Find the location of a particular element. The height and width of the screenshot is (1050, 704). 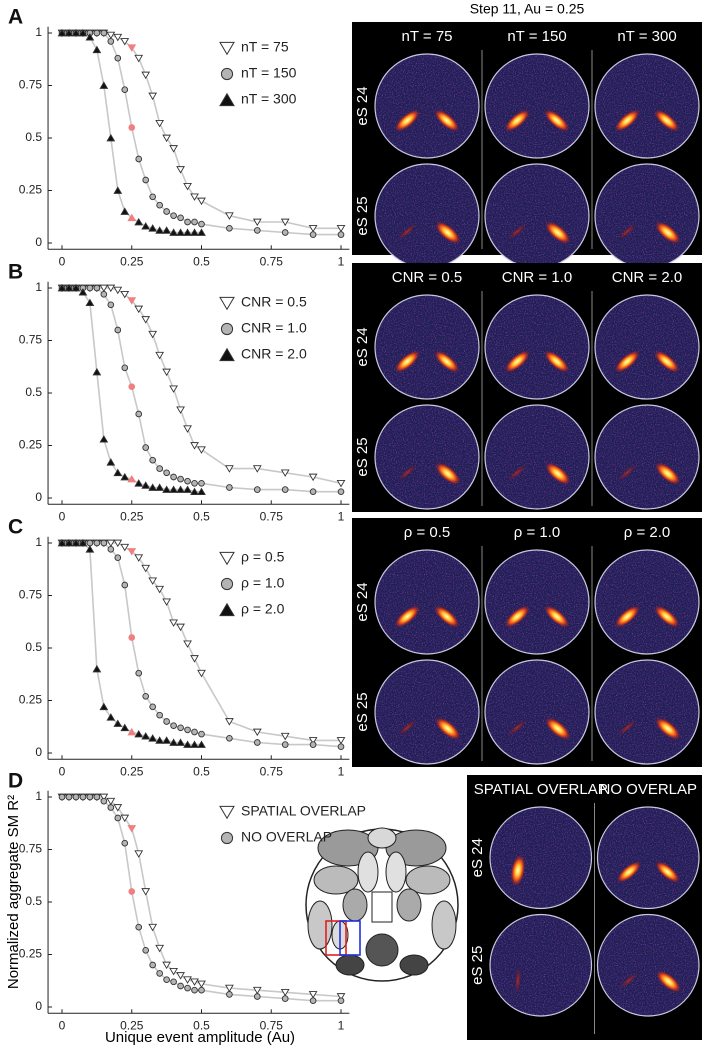

legend-label: nT = 75 is located at coordinates (265, 47).